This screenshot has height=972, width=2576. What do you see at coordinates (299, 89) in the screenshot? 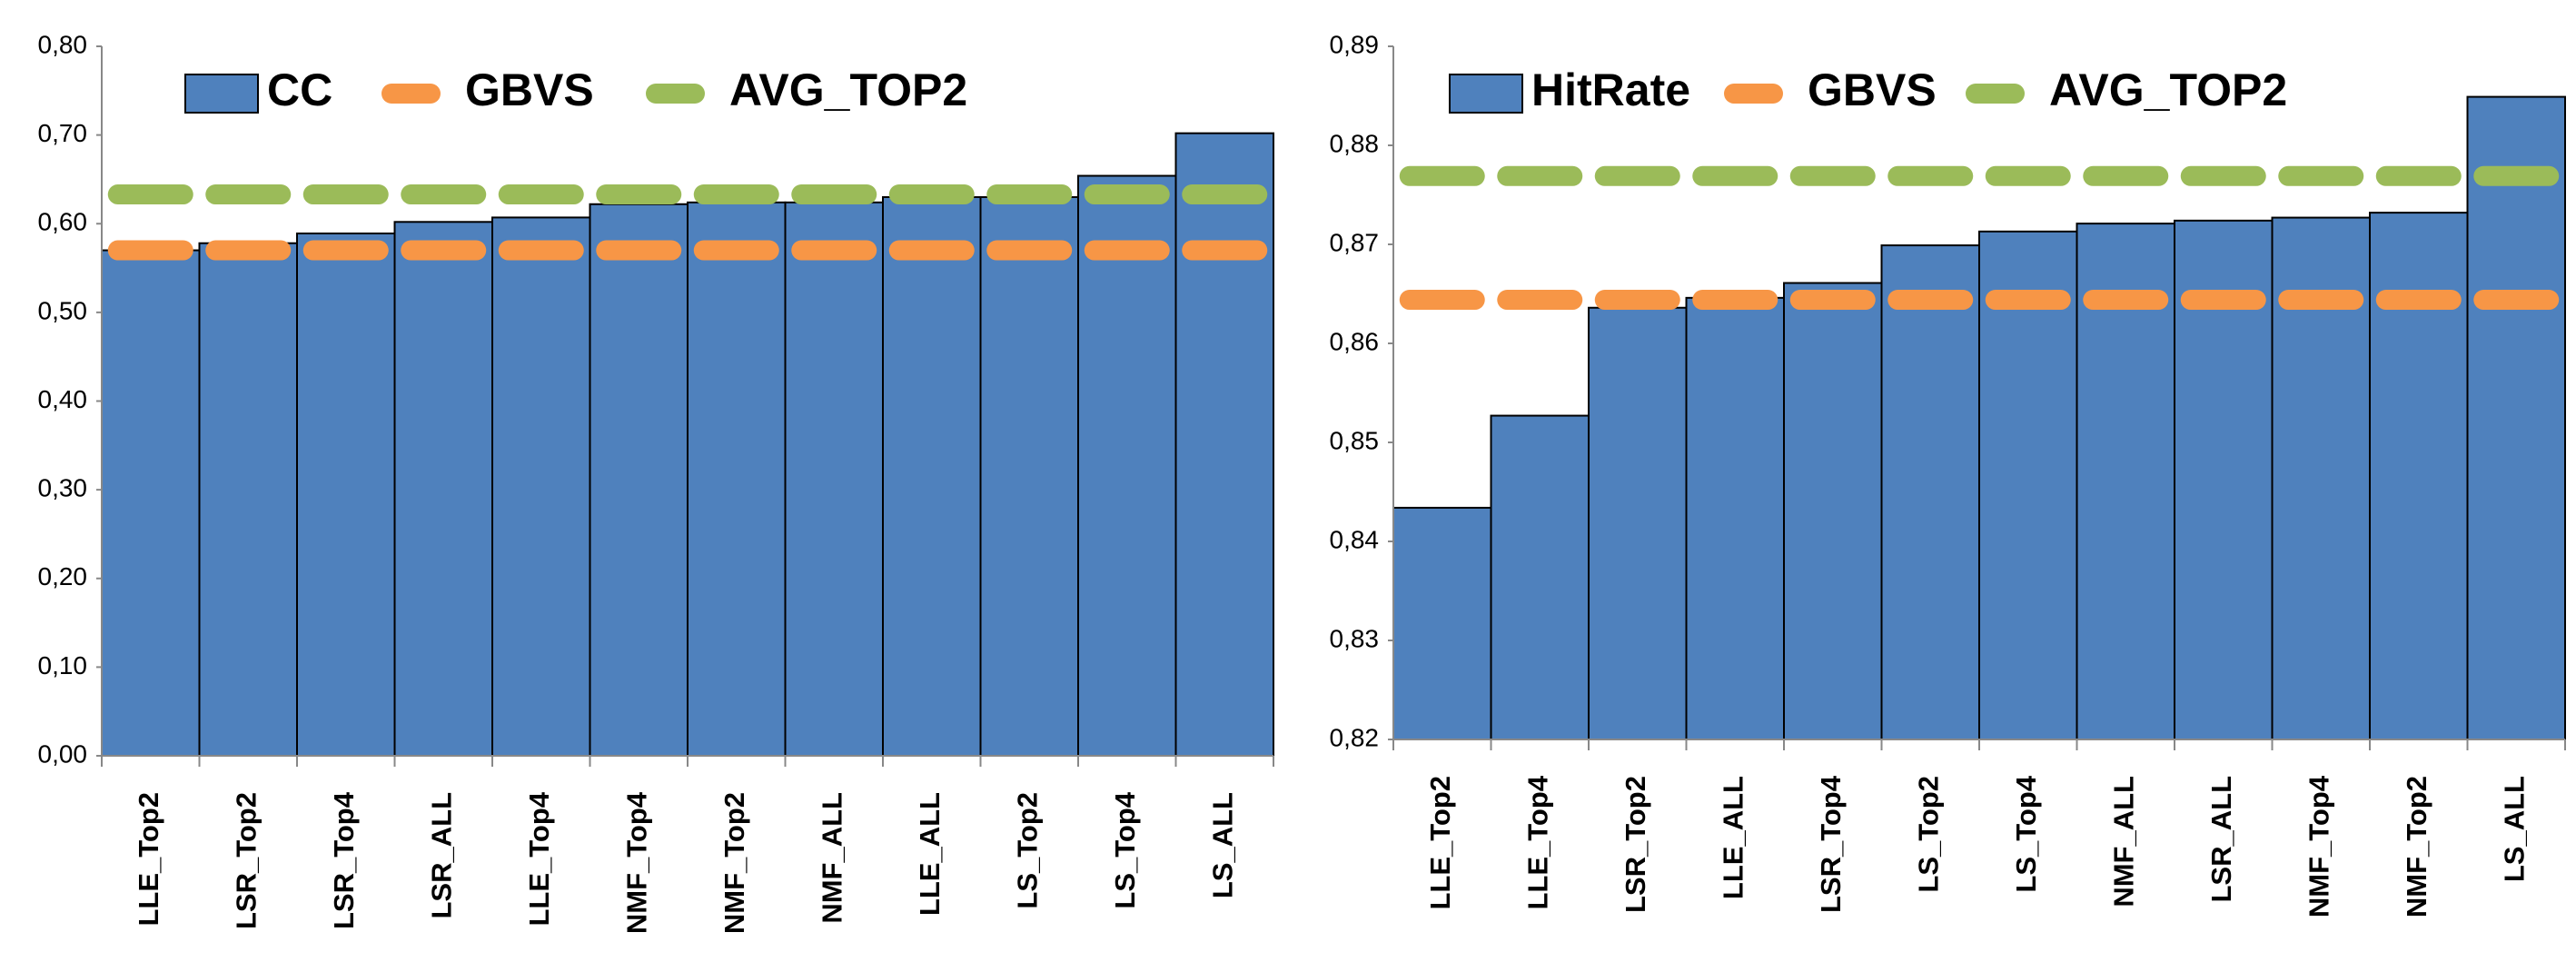
I see `legend-label: CC` at bounding box center [299, 89].